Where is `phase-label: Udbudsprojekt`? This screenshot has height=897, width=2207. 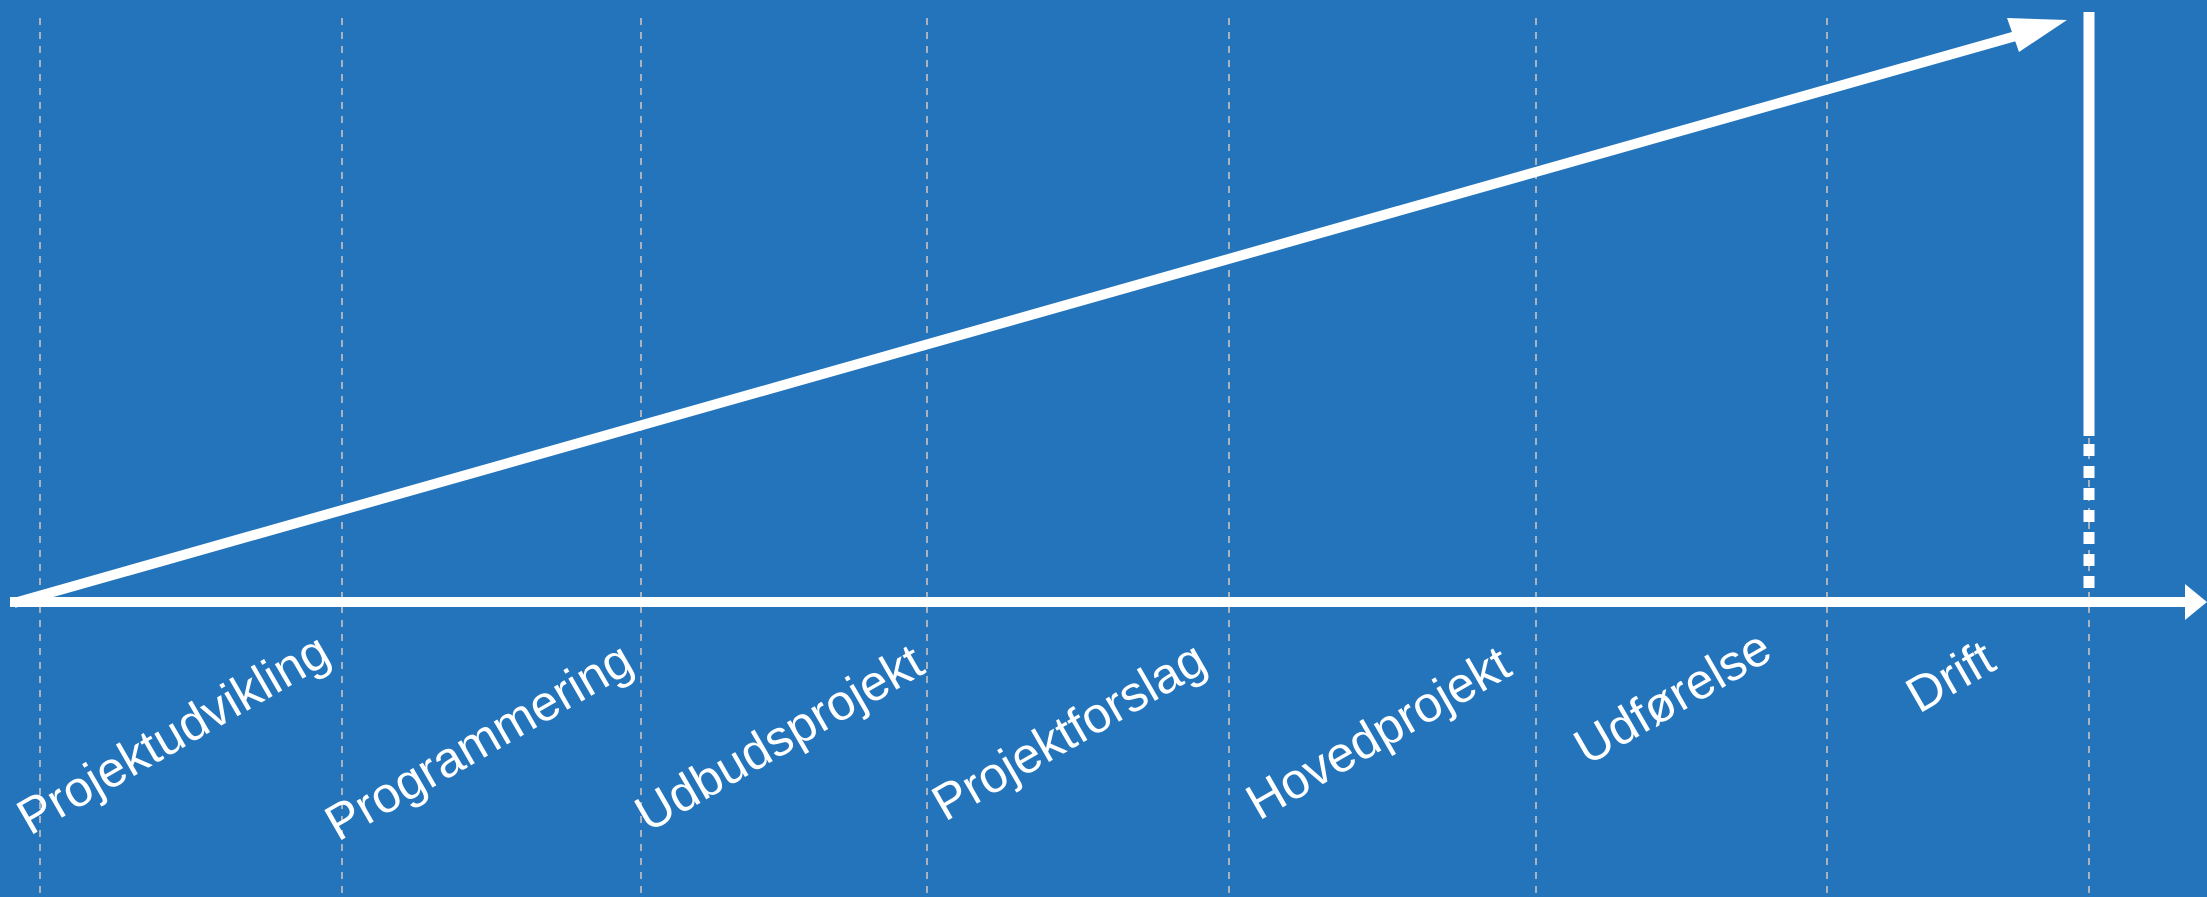
phase-label: Udbudsprojekt is located at coordinates (779, 738).